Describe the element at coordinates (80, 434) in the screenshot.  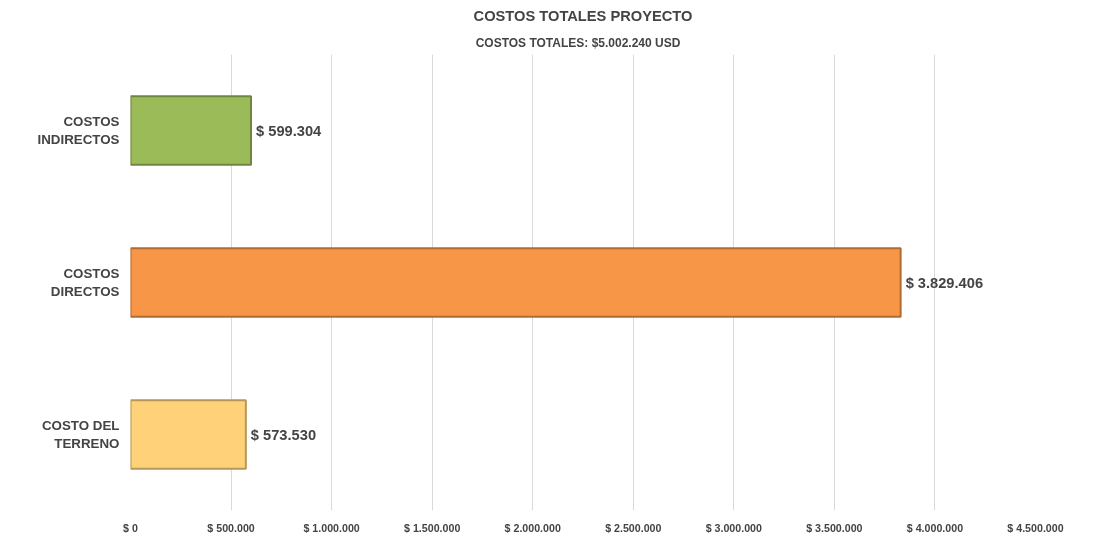
I see `y-tick-label: COSTO DEL TERRENO` at that location.